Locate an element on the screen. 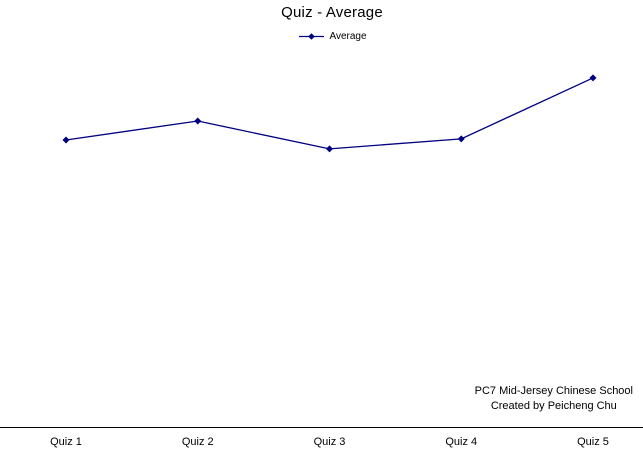 The height and width of the screenshot is (459, 643). credit-line1: PC7 Mid-Jersey Chinese School is located at coordinates (553, 391).